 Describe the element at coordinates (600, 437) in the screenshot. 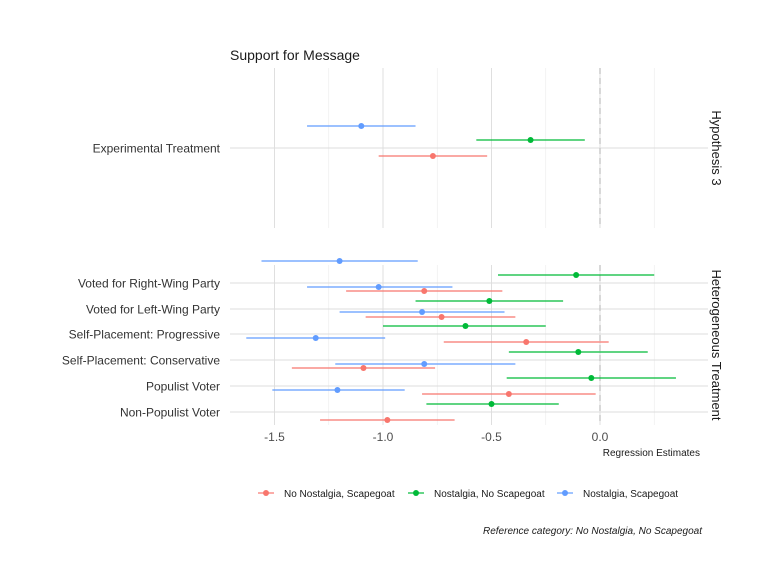

I see `x-tick-label: 0.0` at that location.